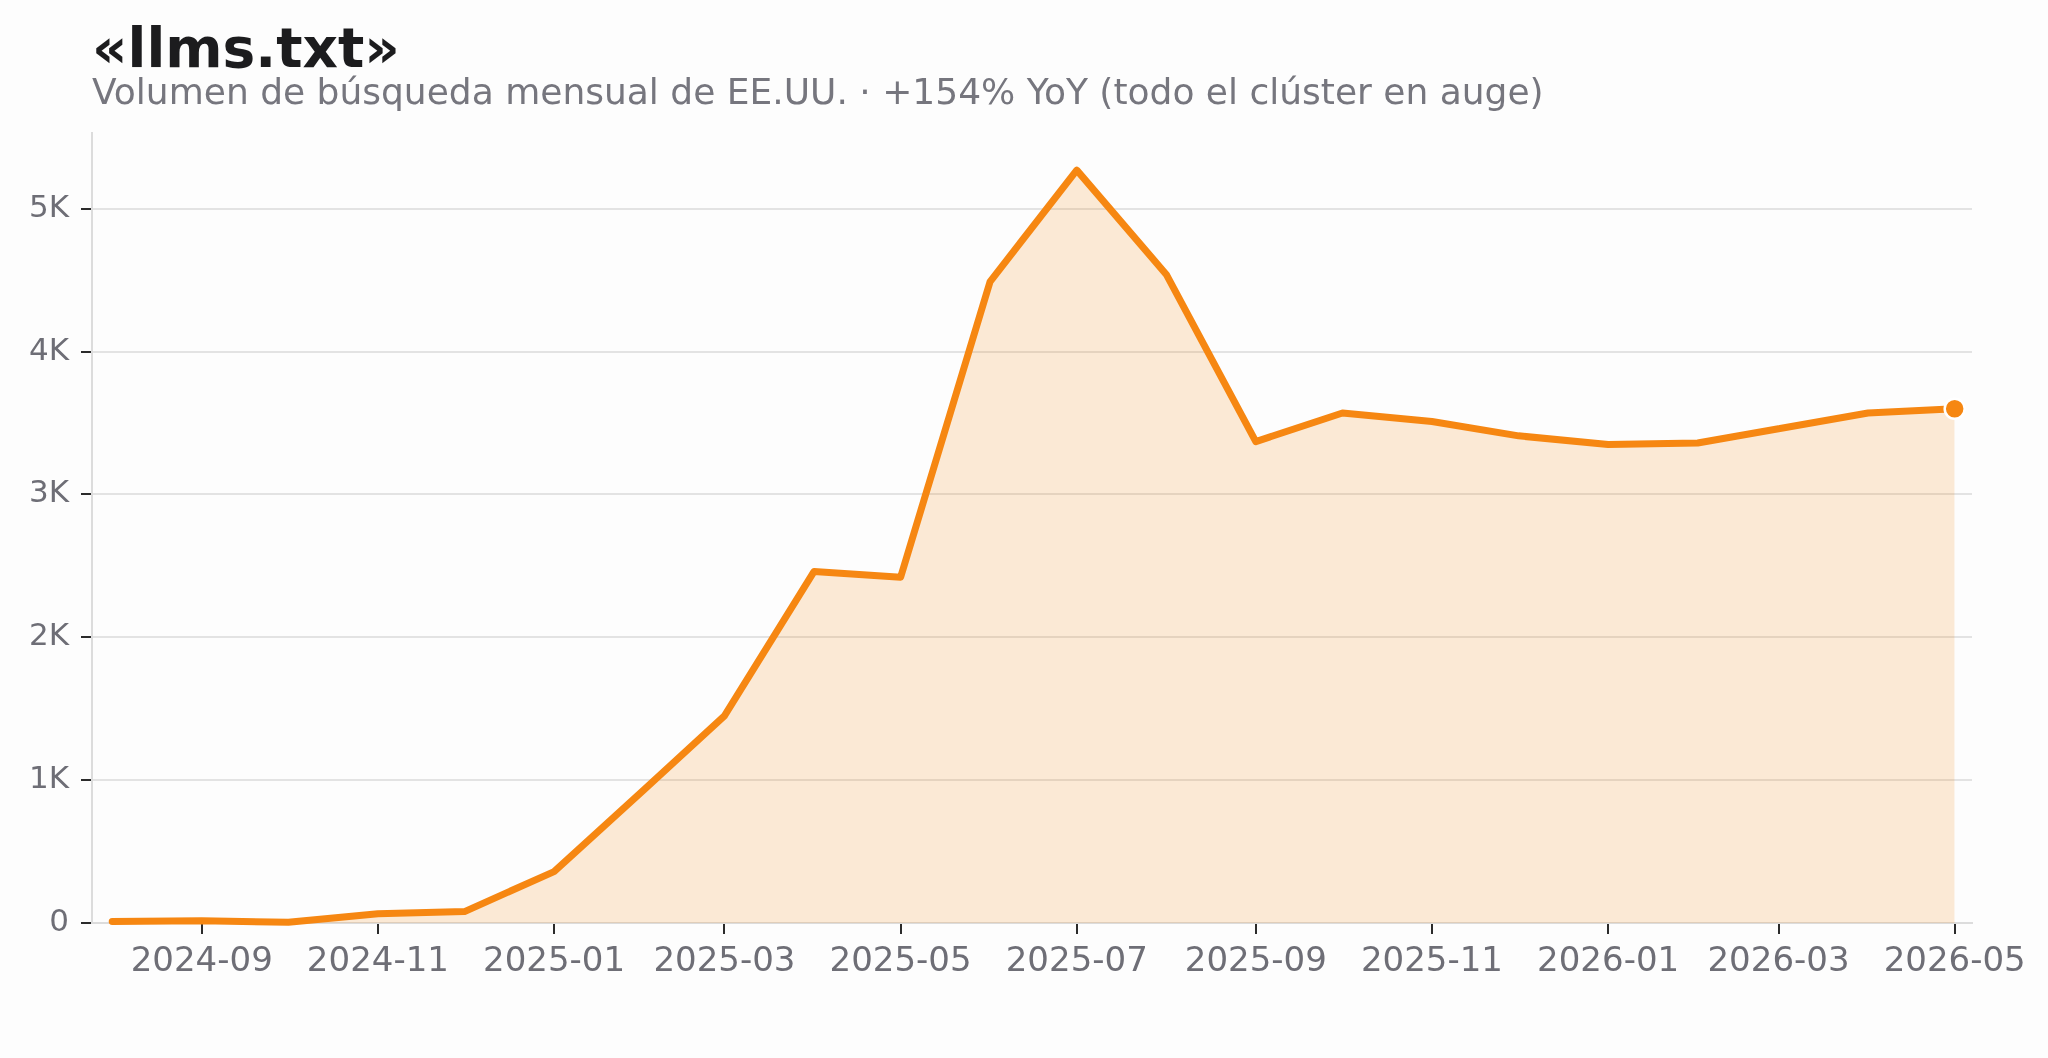 This screenshot has height=1058, width=2048. Describe the element at coordinates (1954, 959) in the screenshot. I see `x-tick-label: 2026-05` at that location.